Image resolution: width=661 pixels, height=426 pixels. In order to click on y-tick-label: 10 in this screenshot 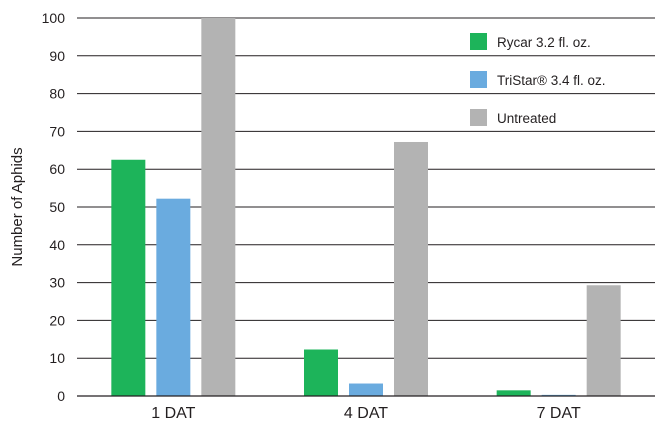, I will do `click(57, 358)`.